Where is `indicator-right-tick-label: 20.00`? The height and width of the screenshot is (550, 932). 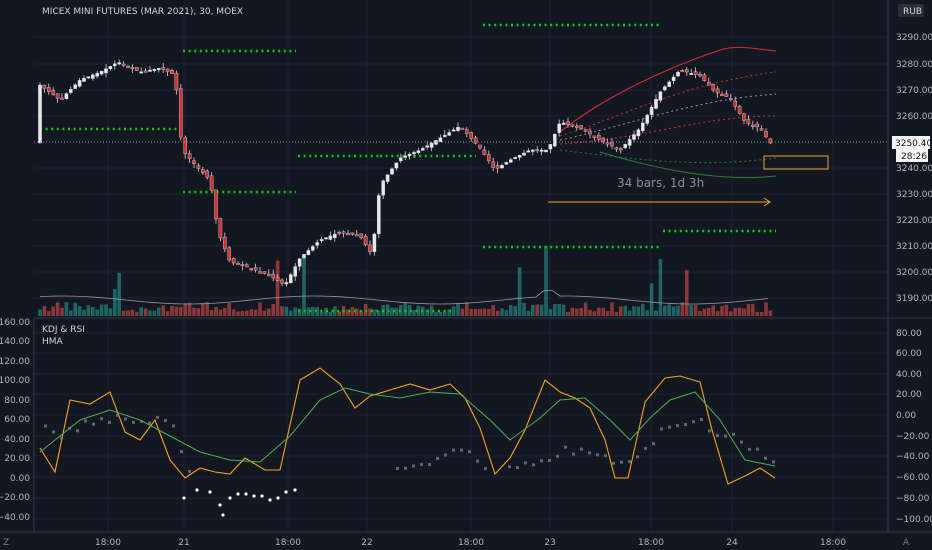
indicator-right-tick-label: 20.00 is located at coordinates (909, 395).